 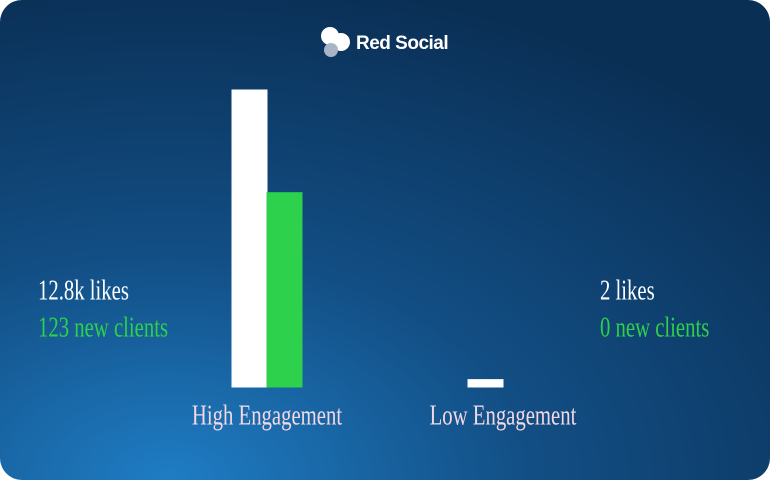 I want to click on category-label: Low Engagement, so click(x=503, y=416).